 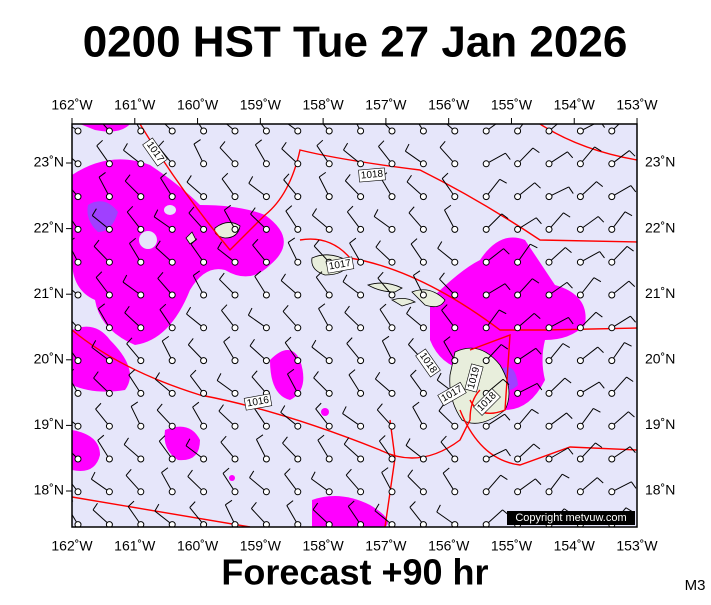 What do you see at coordinates (512, 105) in the screenshot?
I see `lon-label-top: 155˚W` at bounding box center [512, 105].